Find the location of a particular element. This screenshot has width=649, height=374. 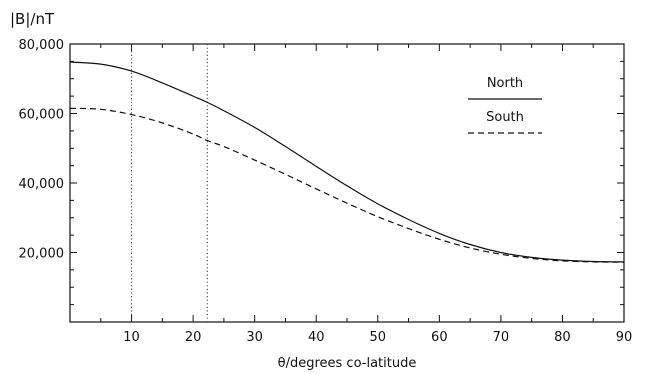

x-tick-label: 50 is located at coordinates (378, 337).